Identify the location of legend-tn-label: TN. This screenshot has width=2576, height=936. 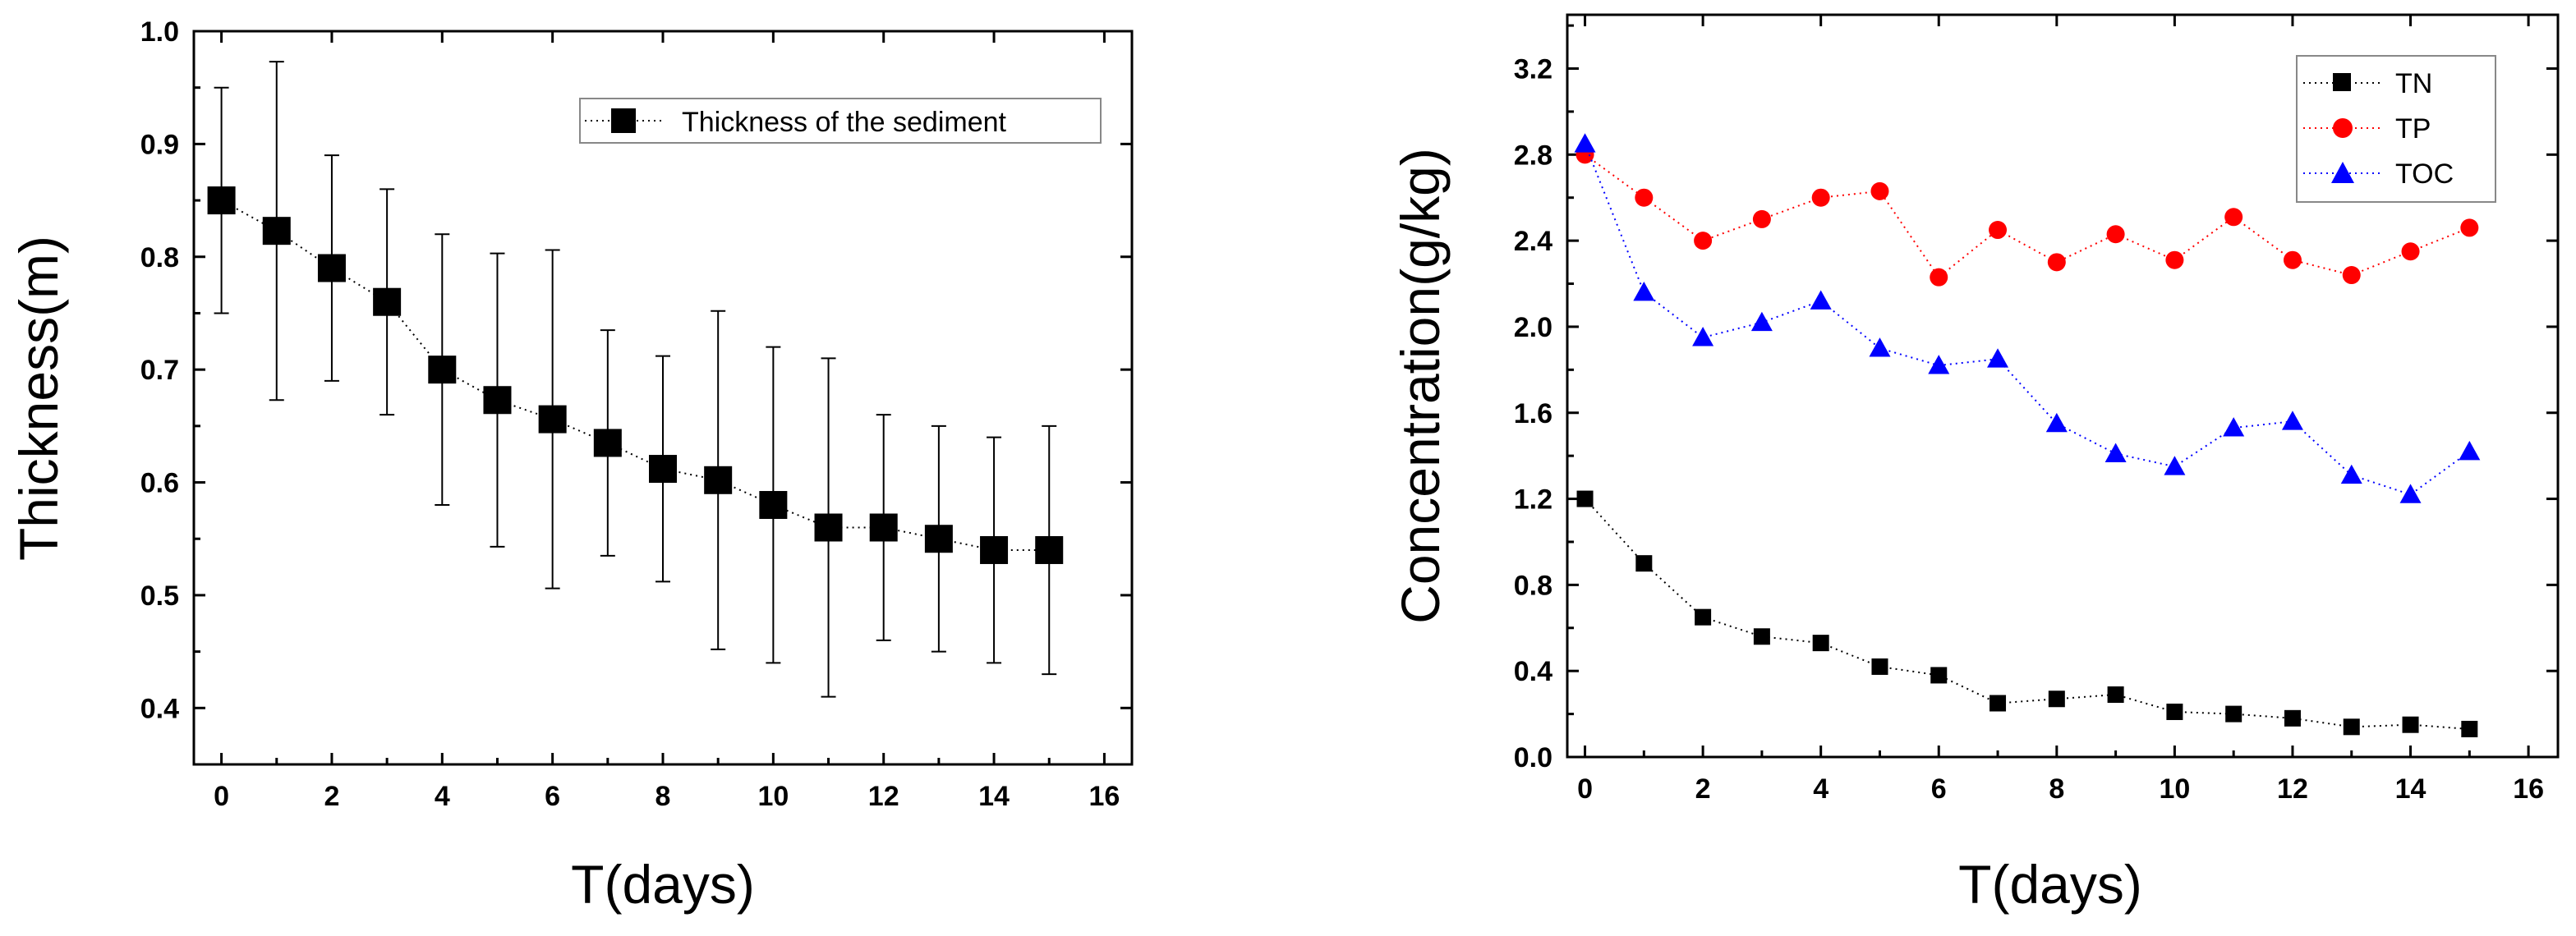
(2413, 83).